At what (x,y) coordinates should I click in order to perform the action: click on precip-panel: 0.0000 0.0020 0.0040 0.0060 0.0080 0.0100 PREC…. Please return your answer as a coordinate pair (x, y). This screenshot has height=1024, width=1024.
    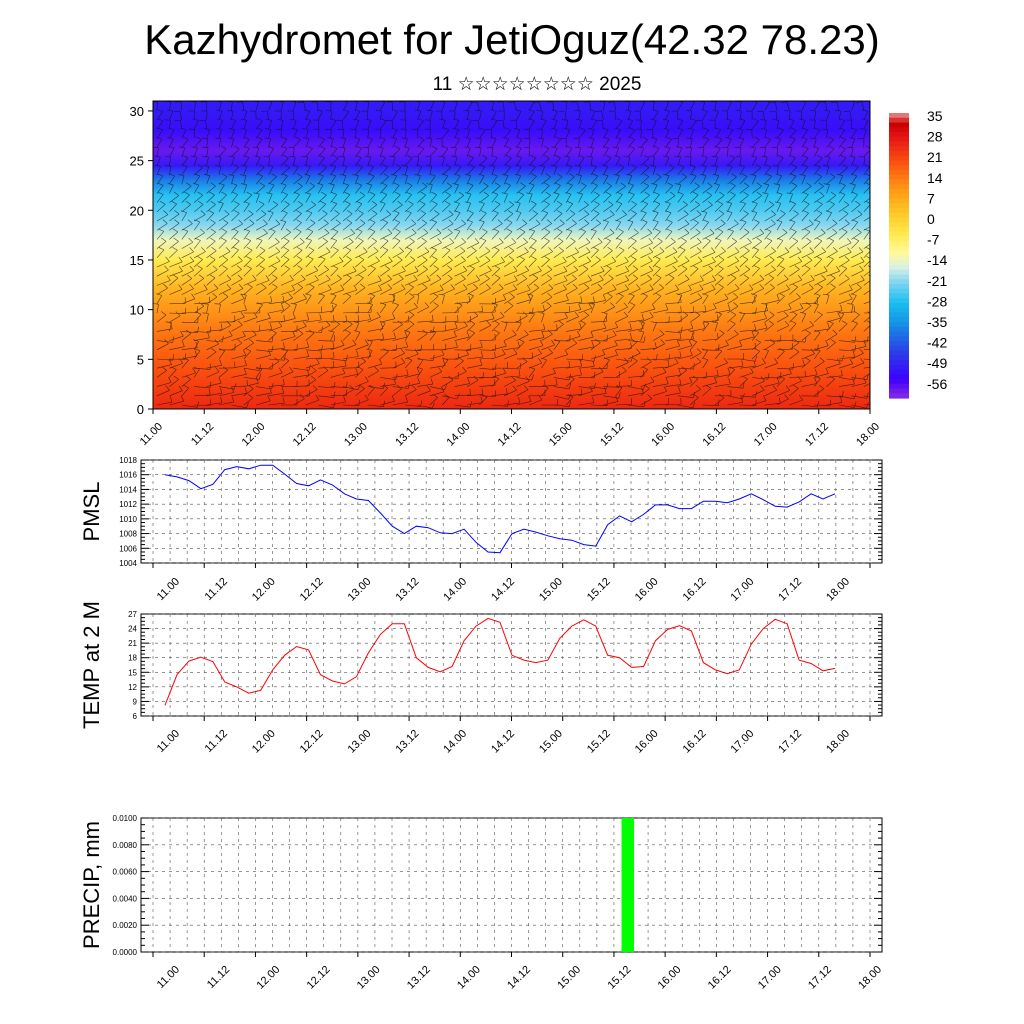
    Looking at the image, I should click on (481, 903).